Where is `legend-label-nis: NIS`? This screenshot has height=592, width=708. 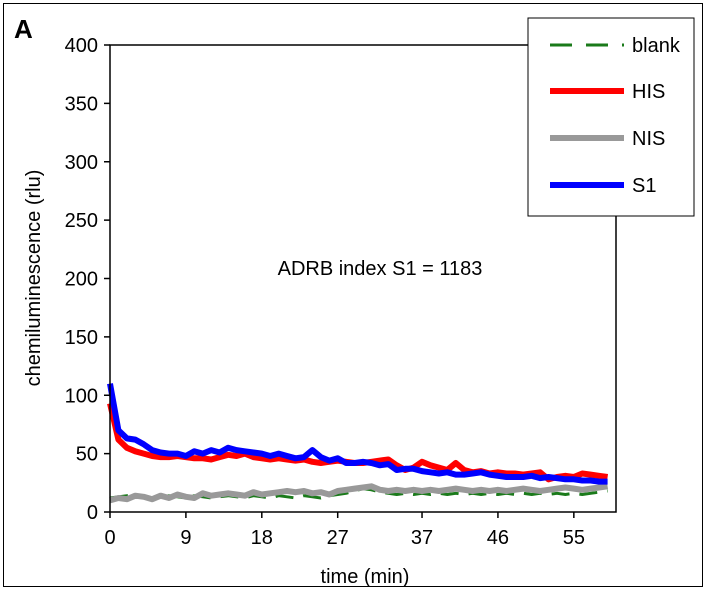
legend-label-nis: NIS is located at coordinates (648, 139).